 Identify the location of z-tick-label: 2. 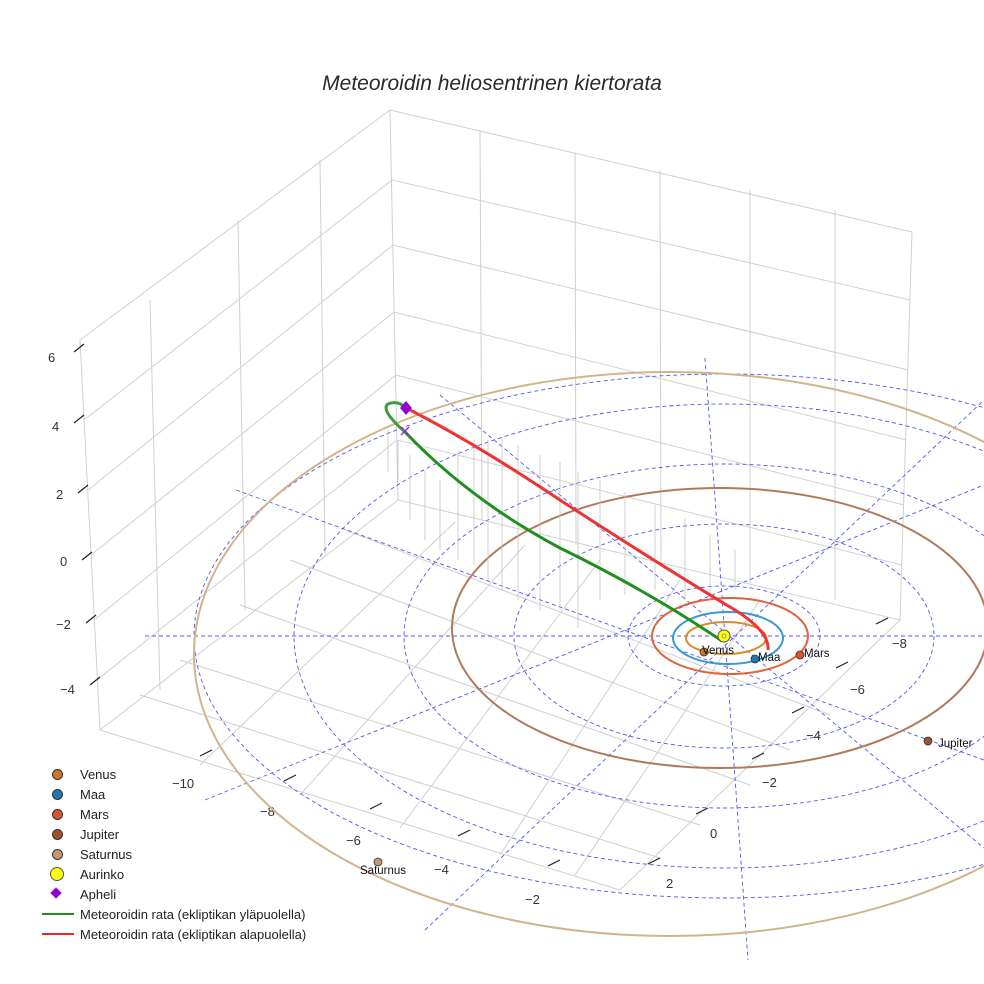
(59, 494).